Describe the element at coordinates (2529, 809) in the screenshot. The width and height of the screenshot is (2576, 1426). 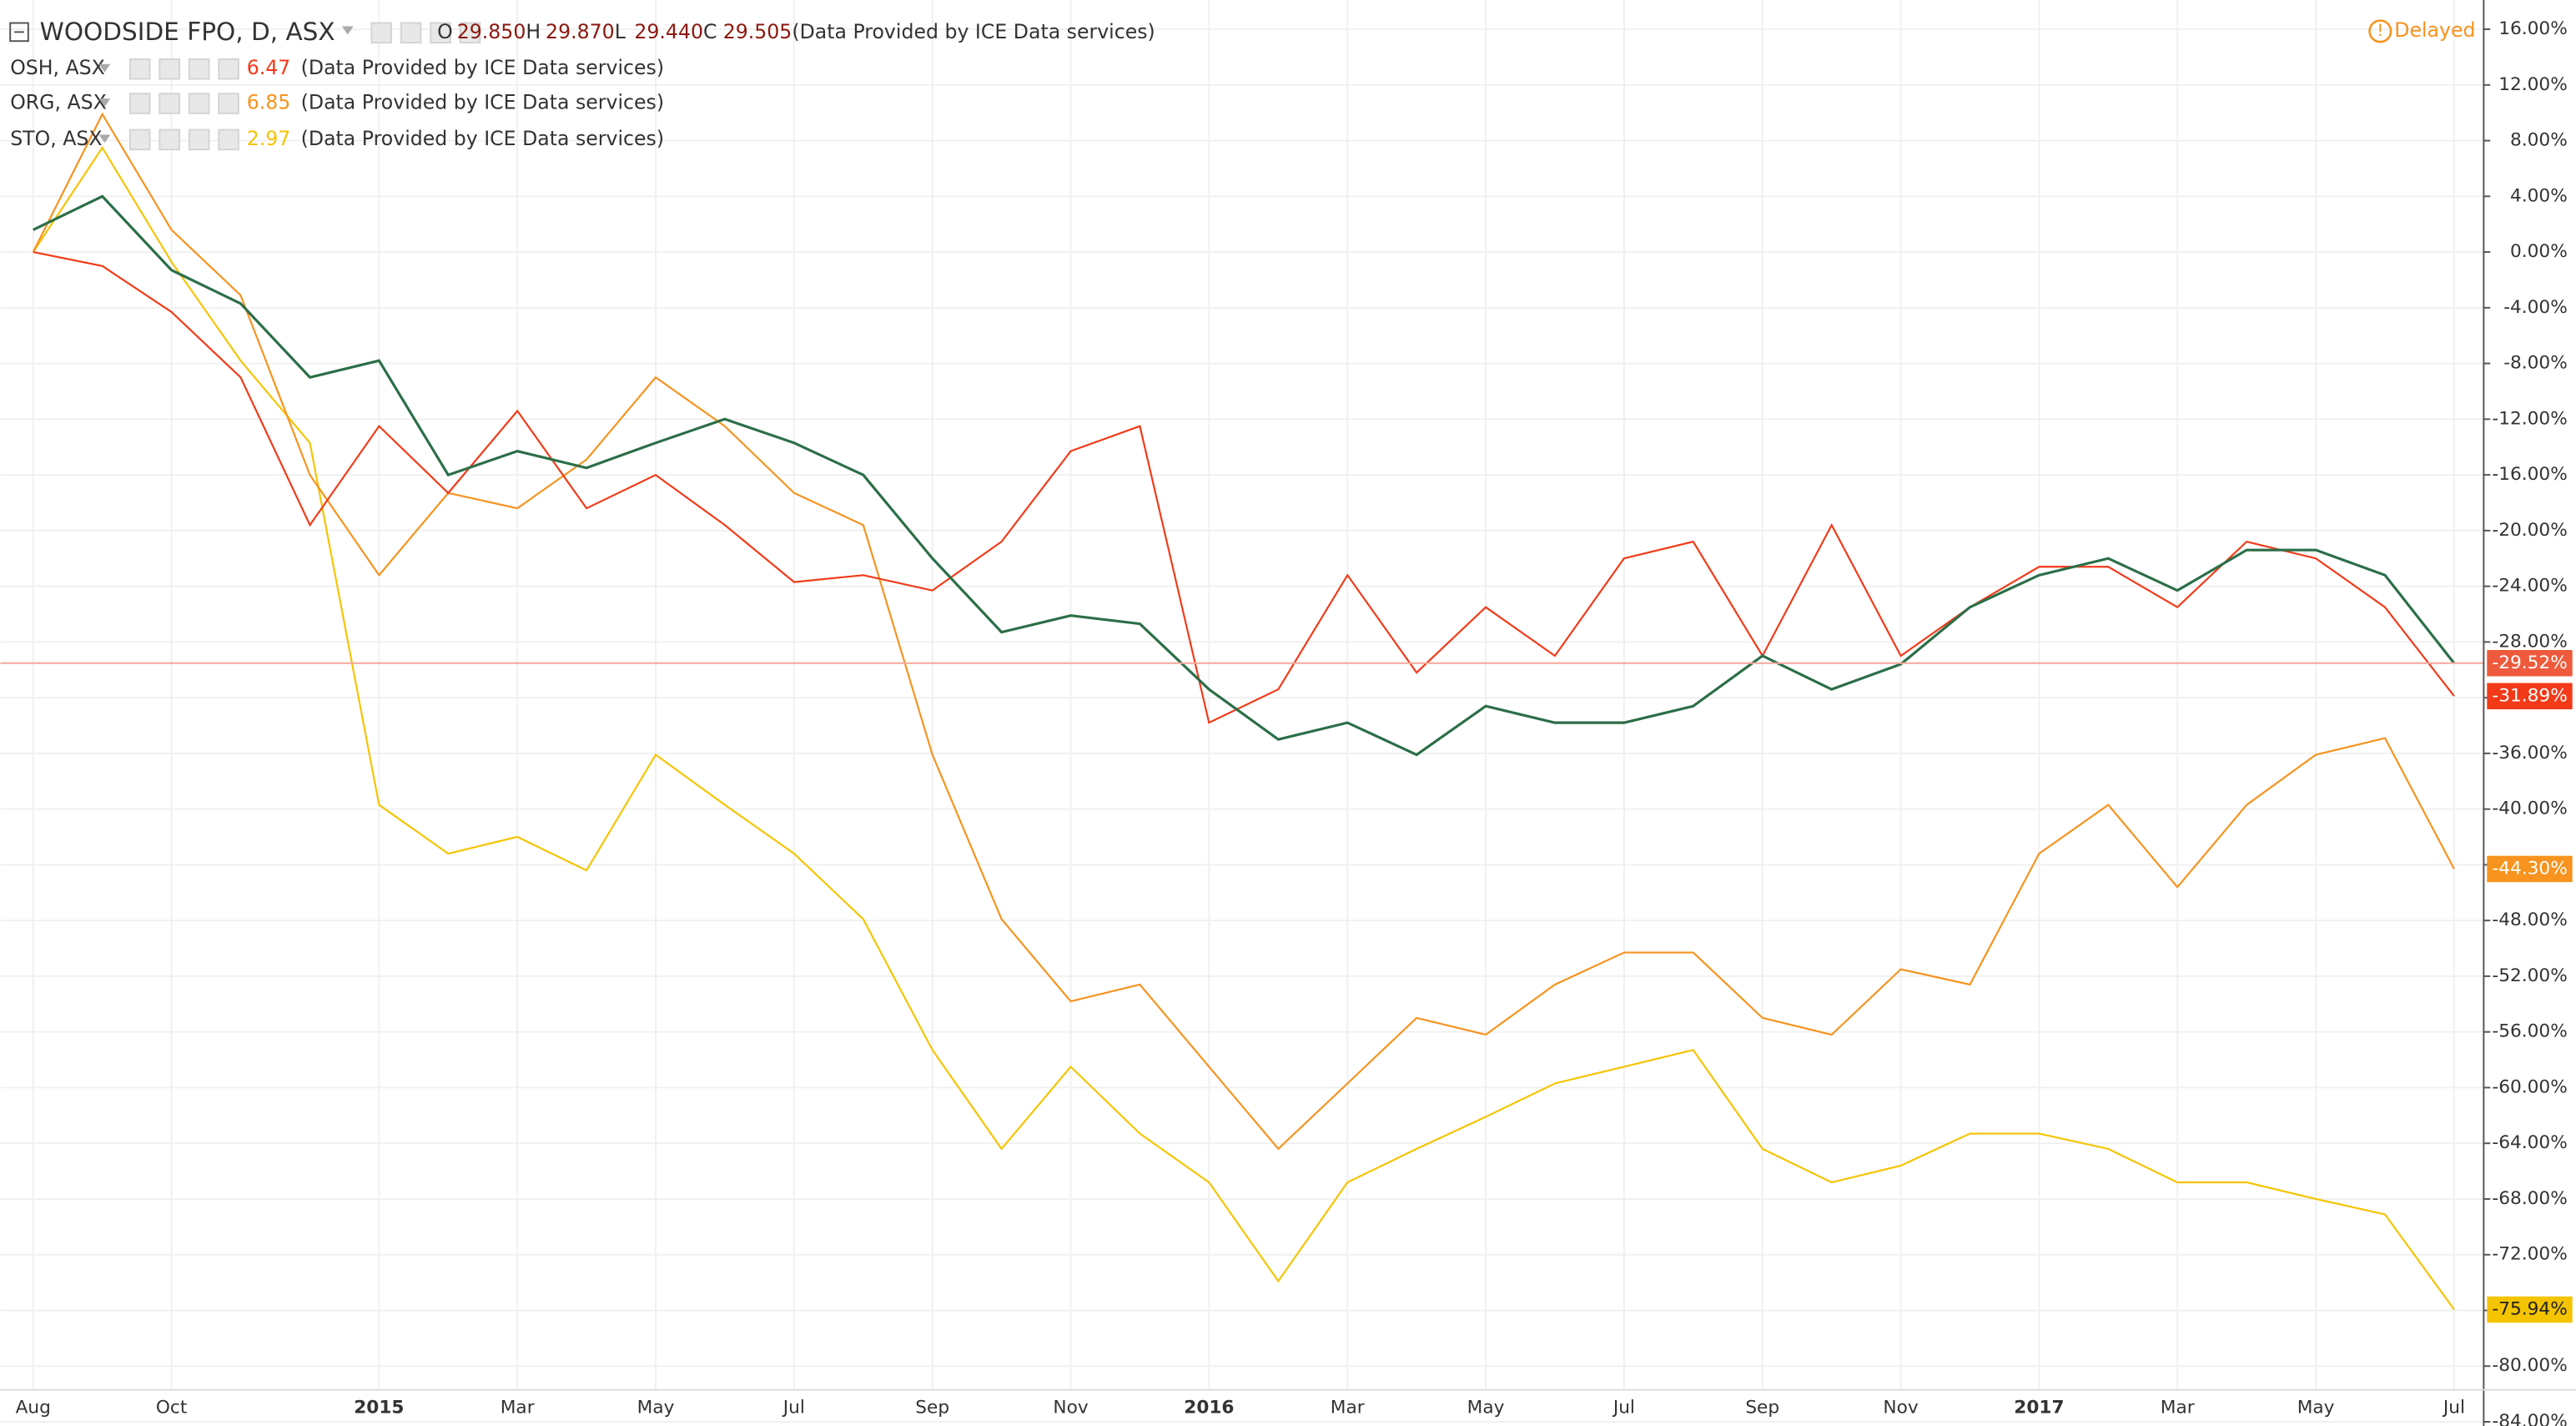
I see `y-tick-label: -40.00%` at that location.